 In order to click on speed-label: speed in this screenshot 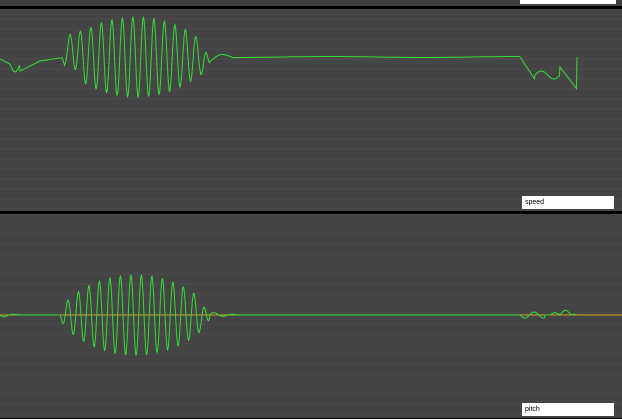, I will do `click(568, 202)`.